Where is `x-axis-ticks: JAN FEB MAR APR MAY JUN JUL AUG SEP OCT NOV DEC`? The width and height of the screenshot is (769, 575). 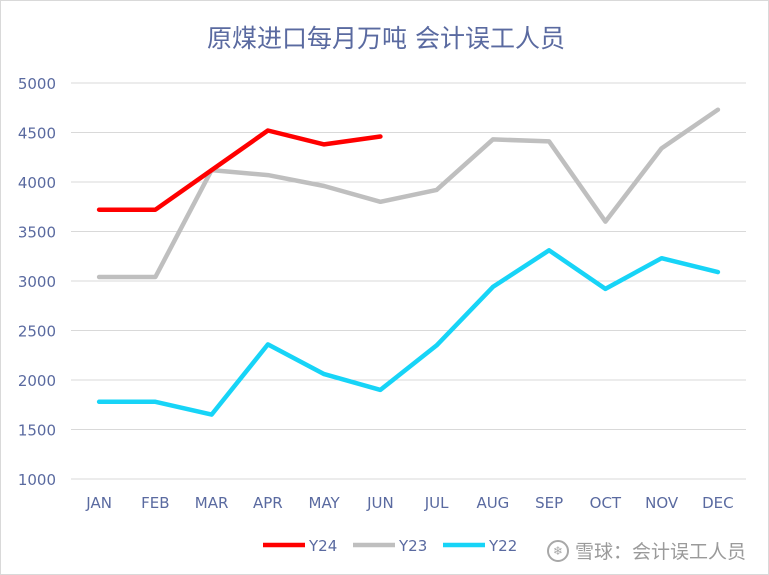
x-axis-ticks: JAN FEB MAR APR MAY JUN JUL AUG SEP OCT NOV DEC is located at coordinates (409, 503).